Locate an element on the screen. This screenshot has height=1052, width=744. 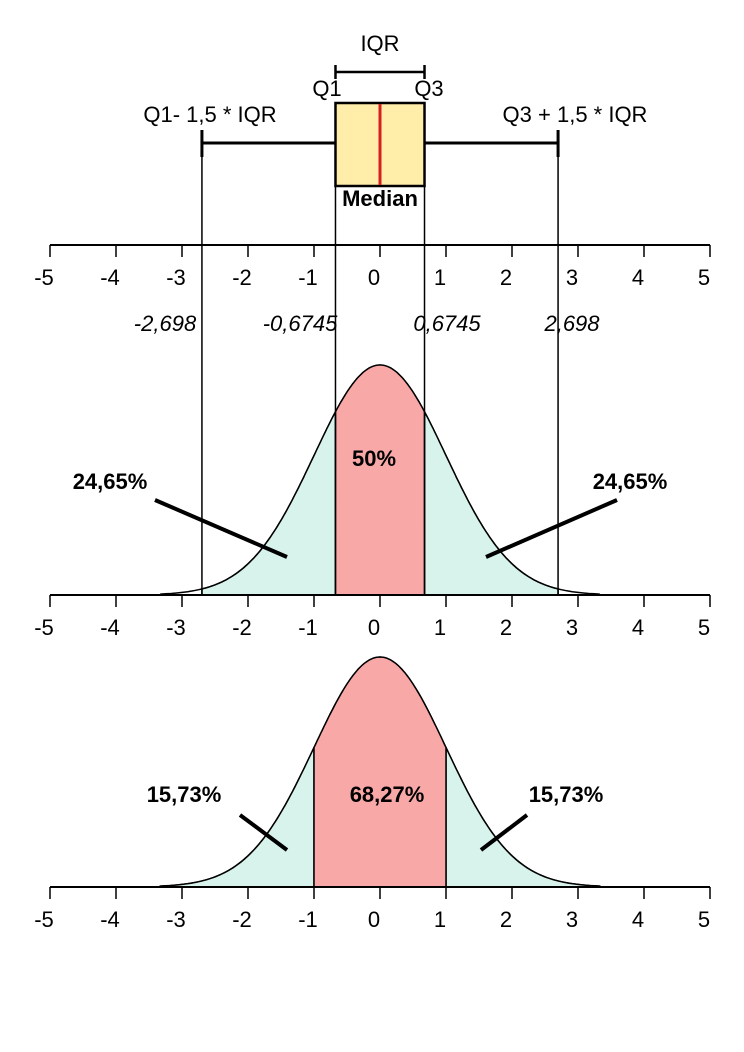
boundary-label: 0,6745 is located at coordinates (447, 323).